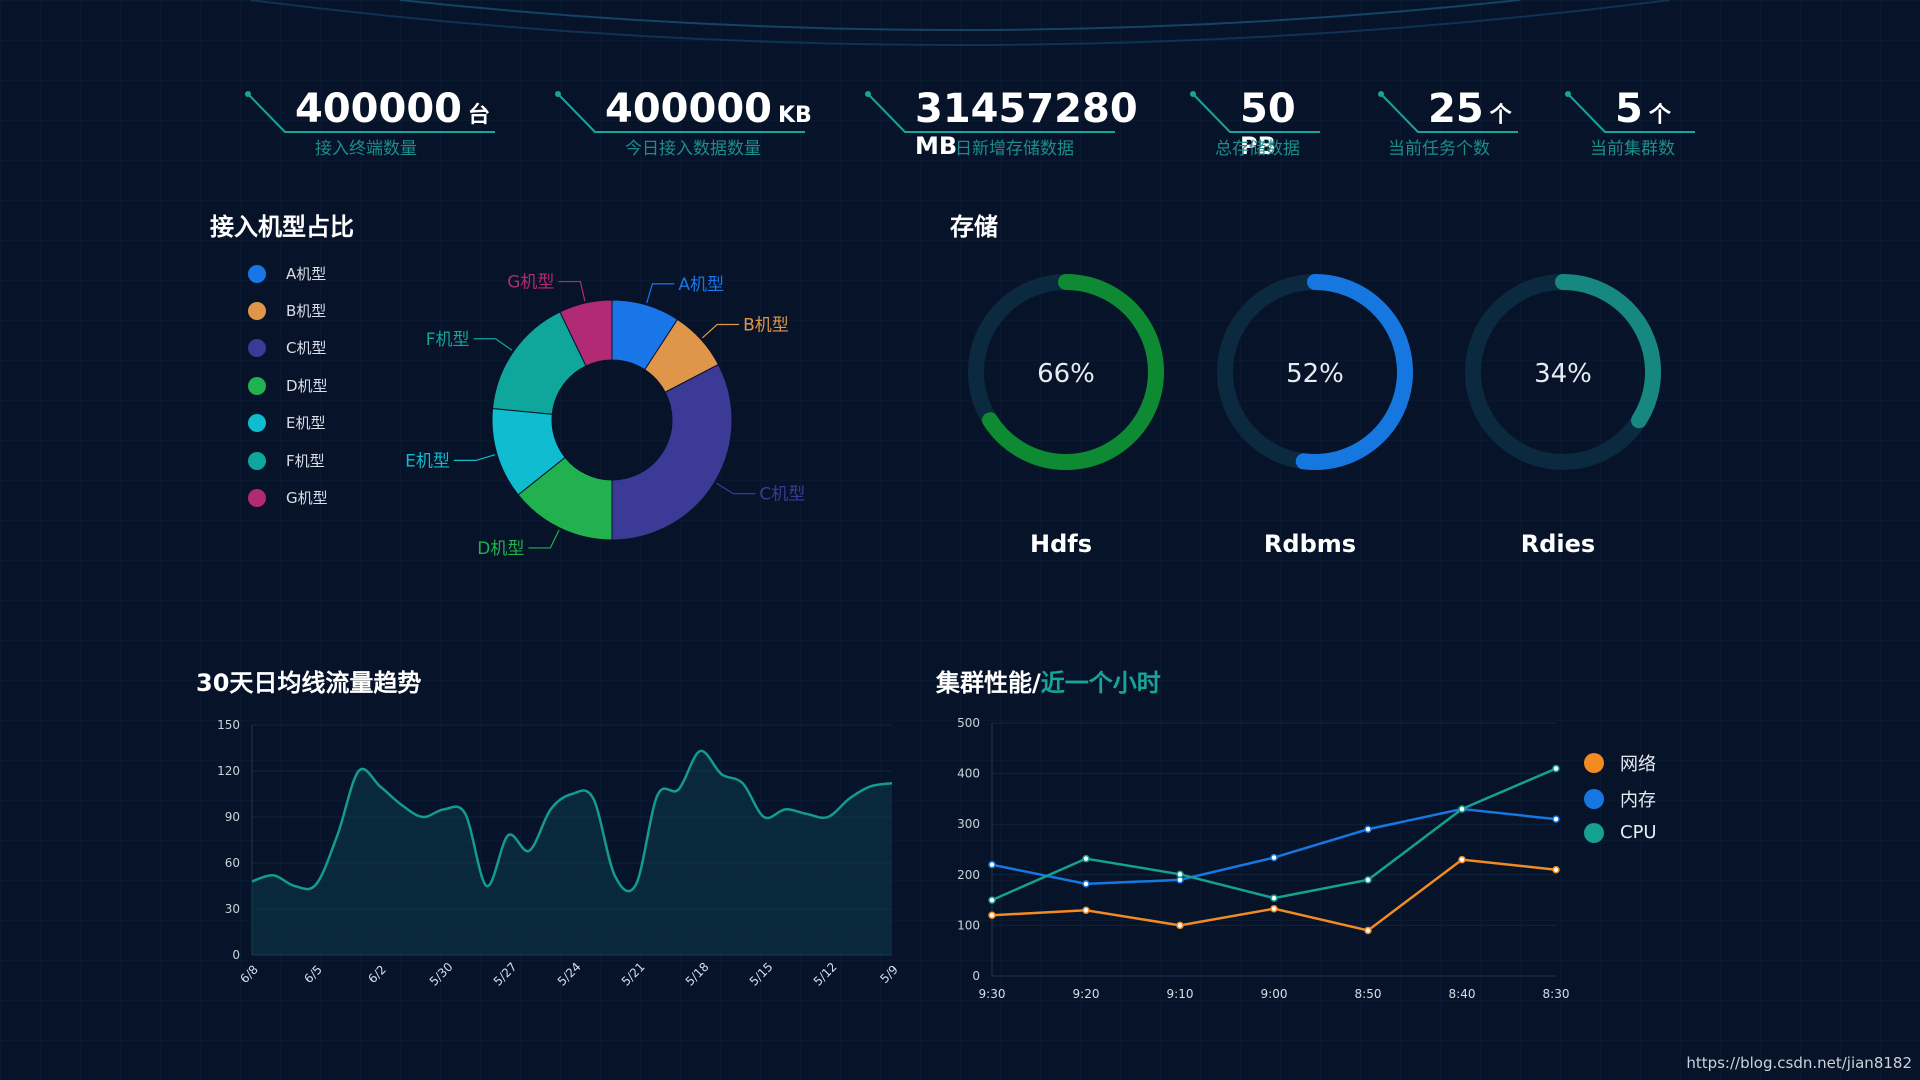 The width and height of the screenshot is (1920, 1080). Describe the element at coordinates (306, 348) in the screenshot. I see `legend-label: C机型` at that location.